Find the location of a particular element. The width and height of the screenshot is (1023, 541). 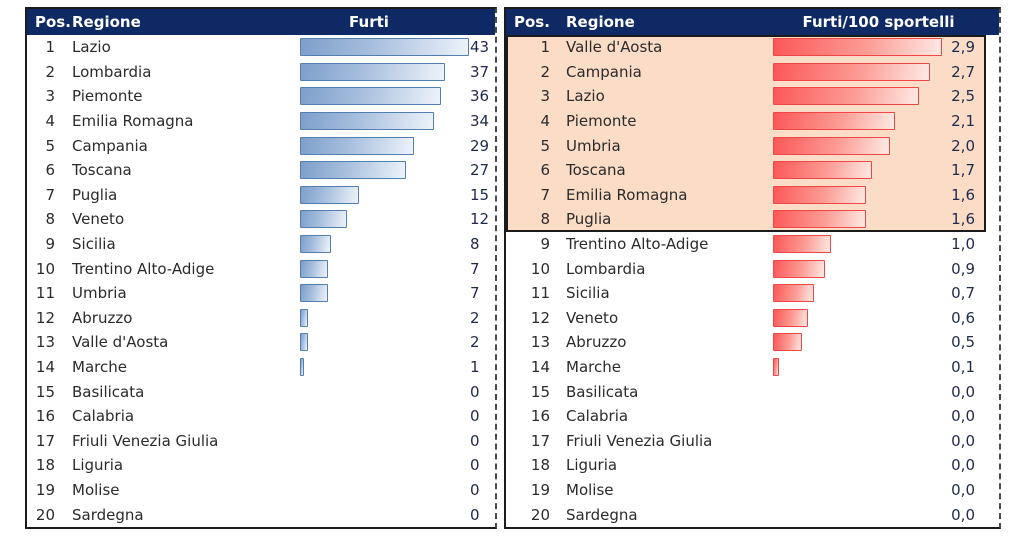

rank-cell: 6 is located at coordinates (545, 170).